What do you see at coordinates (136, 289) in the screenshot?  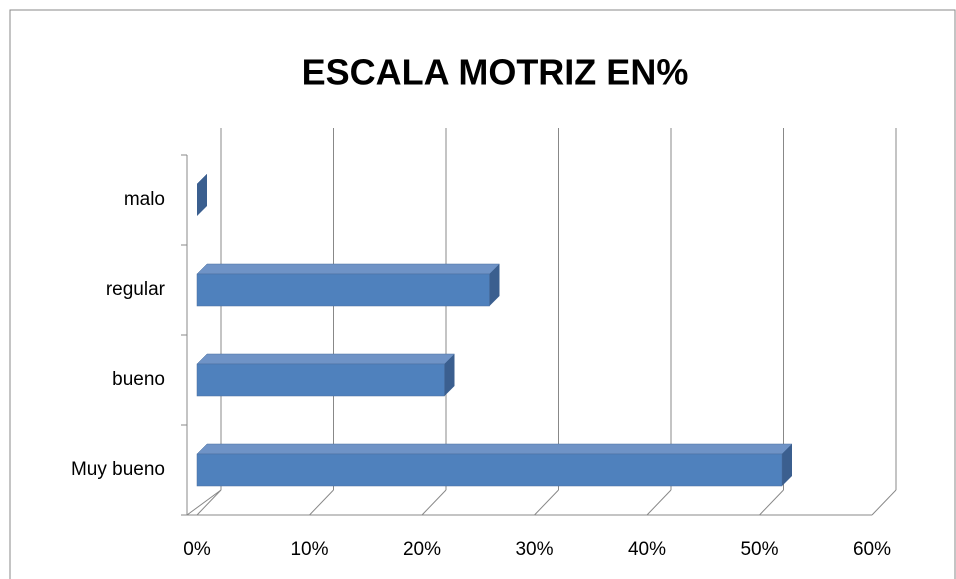 I see `y-tick-label: regular` at bounding box center [136, 289].